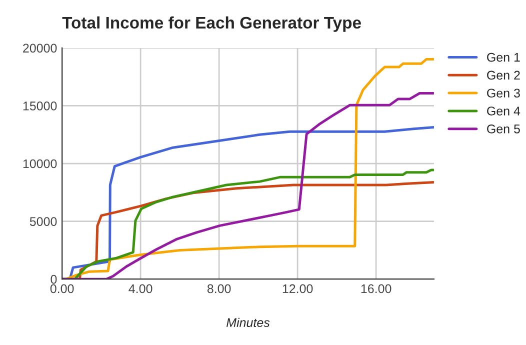 The width and height of the screenshot is (526, 345). Describe the element at coordinates (40, 48) in the screenshot. I see `y-tick-label: 20000` at that location.